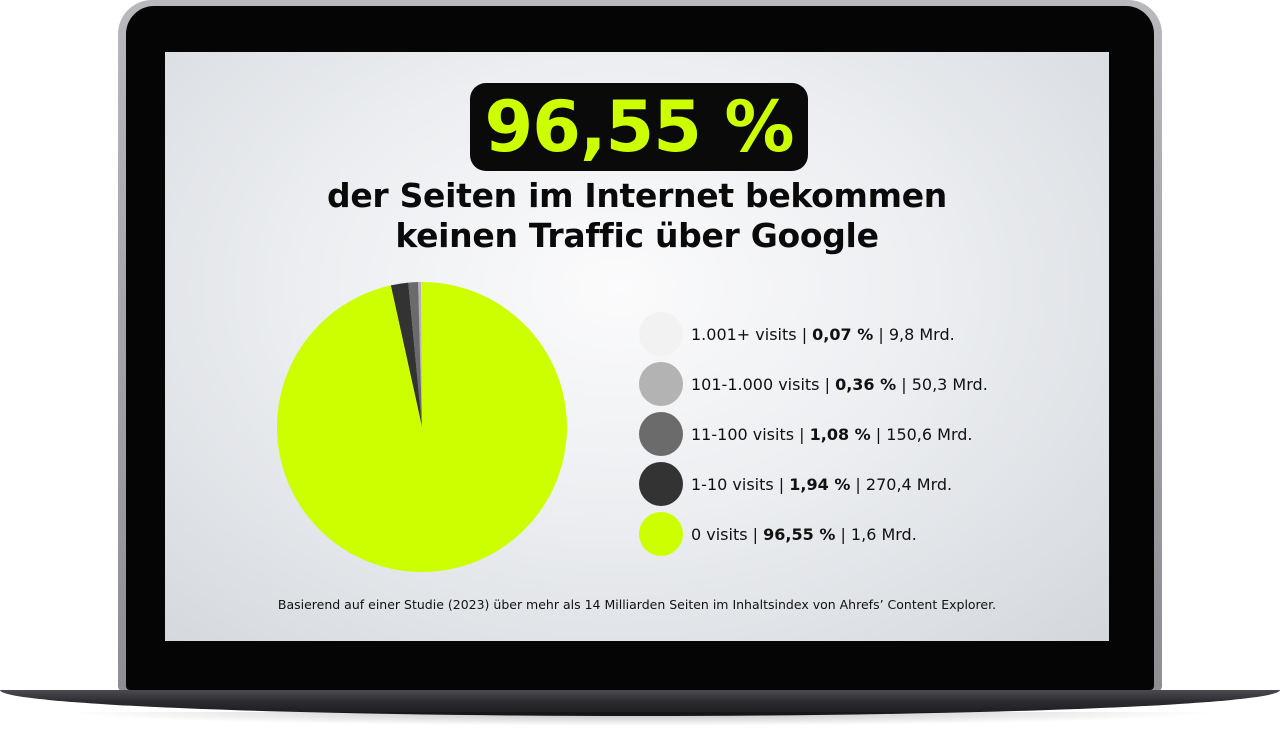 This screenshot has width=1280, height=733. I want to click on legend-percent: 1,08 %, so click(840, 434).